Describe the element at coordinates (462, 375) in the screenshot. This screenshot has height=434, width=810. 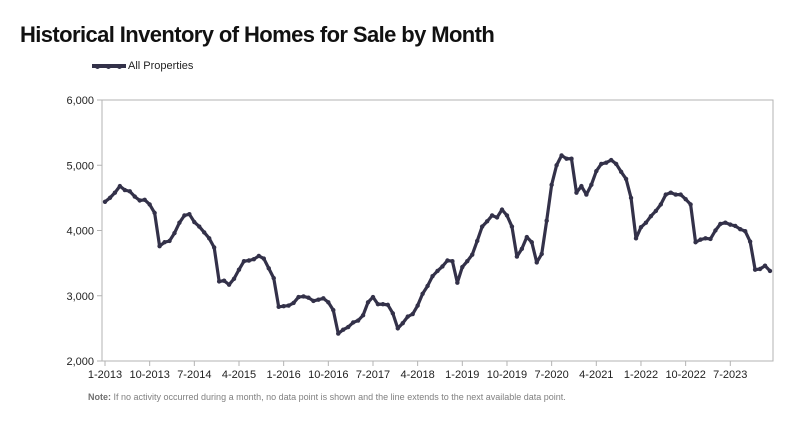
I see `x-tick-label: 1-2019` at that location.